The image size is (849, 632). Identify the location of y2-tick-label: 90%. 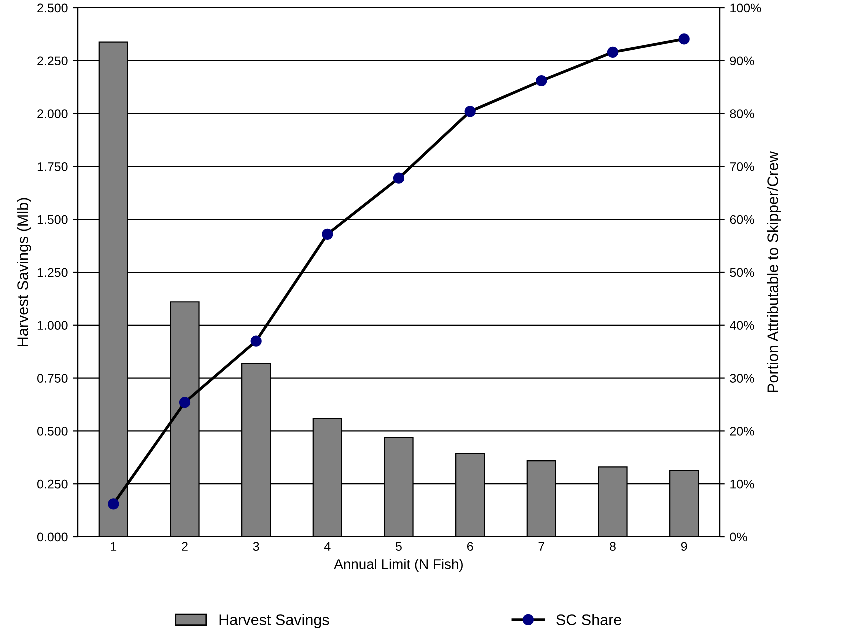
(742, 61).